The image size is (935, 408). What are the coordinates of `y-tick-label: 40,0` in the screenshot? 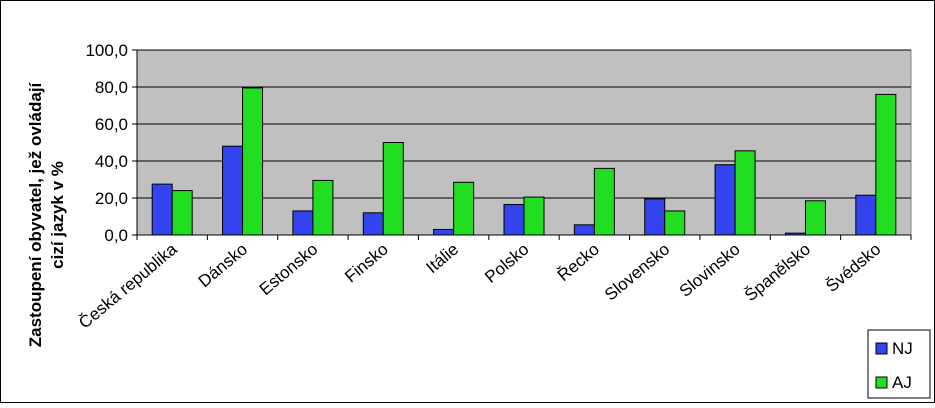 It's located at (111, 161).